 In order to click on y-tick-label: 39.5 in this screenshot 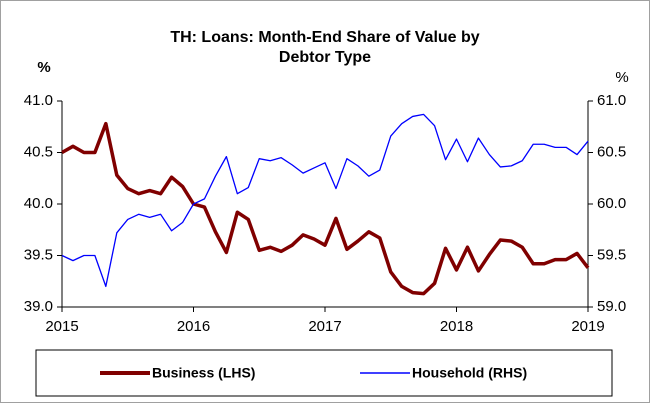, I will do `click(38, 254)`.